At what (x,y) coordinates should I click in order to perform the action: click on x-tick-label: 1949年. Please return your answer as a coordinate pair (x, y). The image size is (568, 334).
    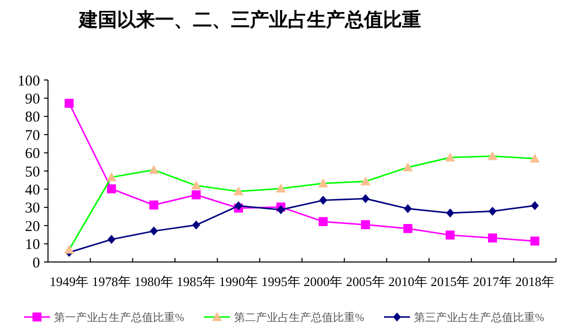
    Looking at the image, I should click on (69, 281).